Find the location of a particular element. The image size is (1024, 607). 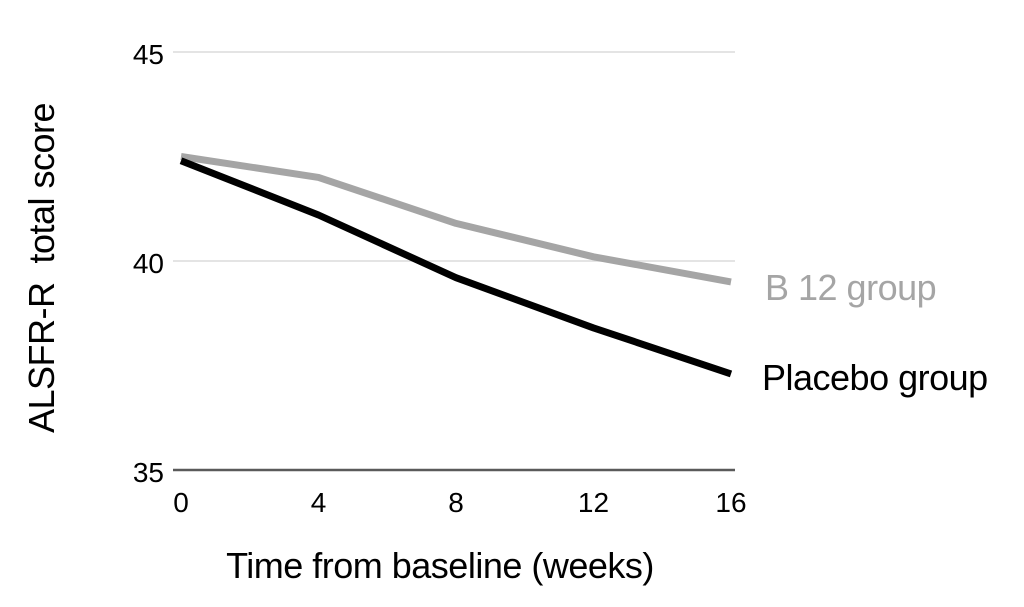

y-tick-label: 35 is located at coordinates (148, 472).